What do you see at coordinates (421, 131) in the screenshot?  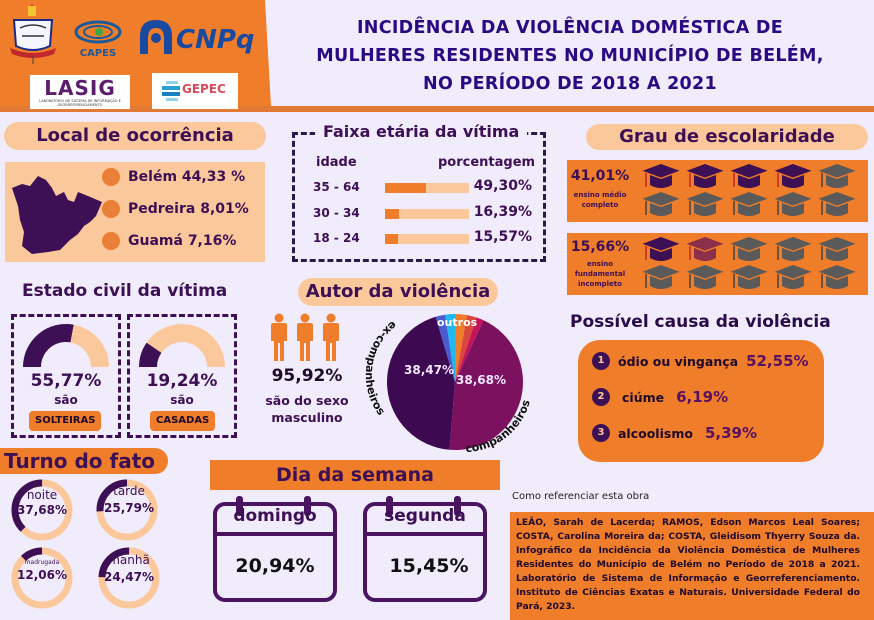 I see `faixa-title: Faixa etária da vítima` at bounding box center [421, 131].